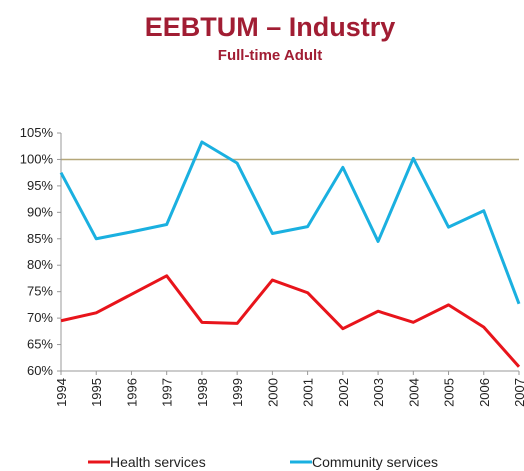 The height and width of the screenshot is (471, 524). What do you see at coordinates (40, 291) in the screenshot?
I see `y-tick-label: 75%` at bounding box center [40, 291].